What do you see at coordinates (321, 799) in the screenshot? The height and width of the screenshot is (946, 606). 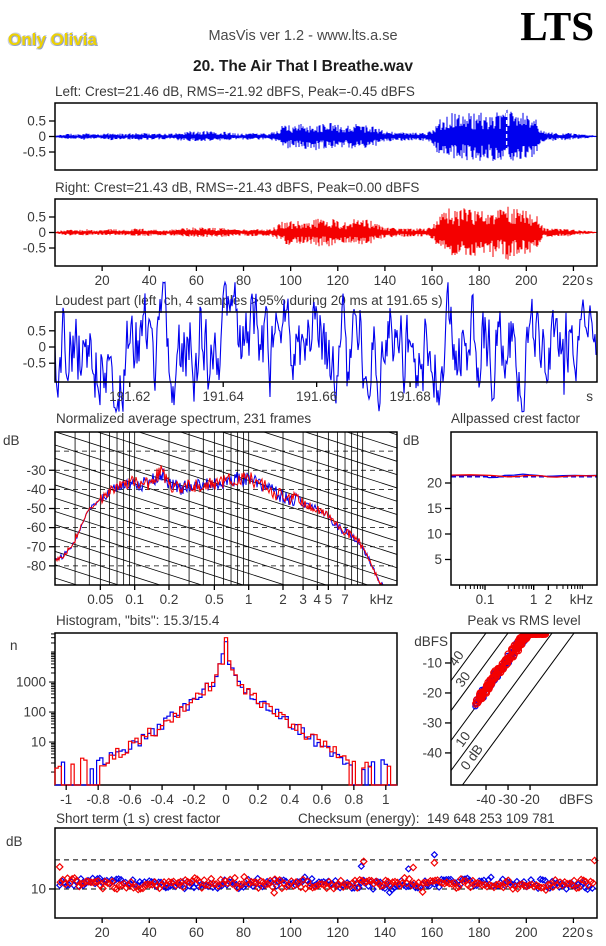 I see `svg-text: 0.6` at bounding box center [321, 799].